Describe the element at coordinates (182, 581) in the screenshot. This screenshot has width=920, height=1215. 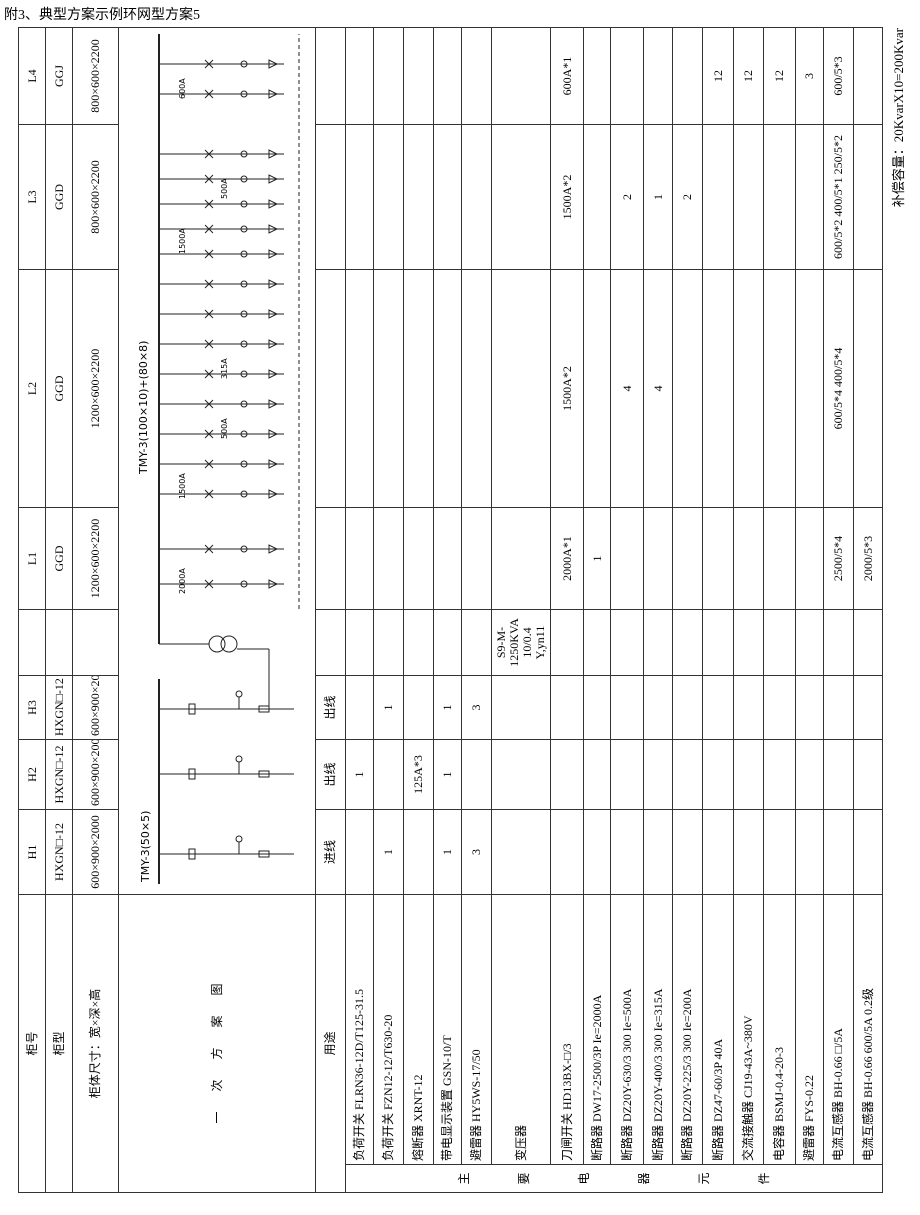
I see `rating-label: 2000A` at that location.